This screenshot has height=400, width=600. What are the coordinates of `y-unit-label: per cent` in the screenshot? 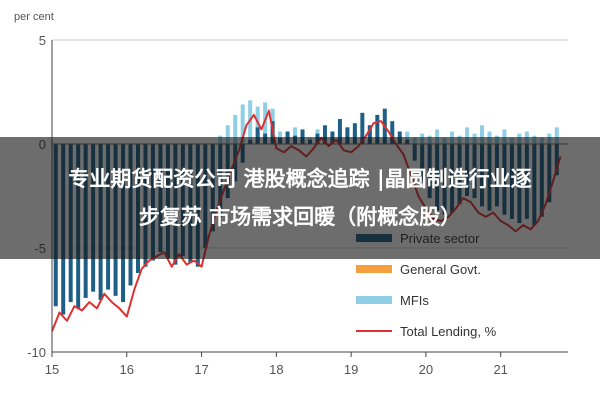 It's located at (34, 17).